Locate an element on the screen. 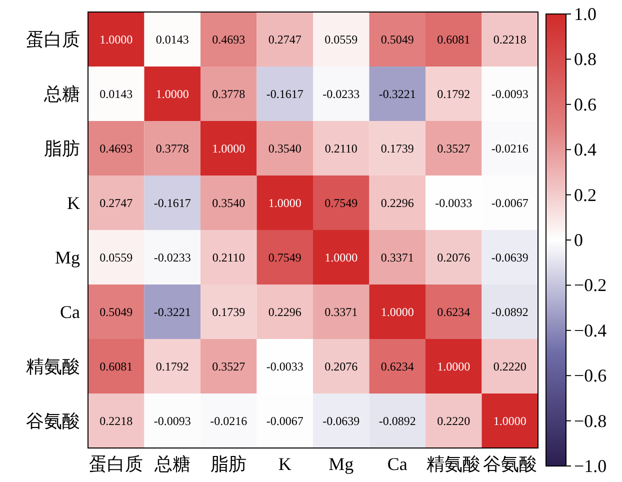 Image resolution: width=622 pixels, height=482 pixels. y-tick-label: 脂肪 is located at coordinates (62, 148).